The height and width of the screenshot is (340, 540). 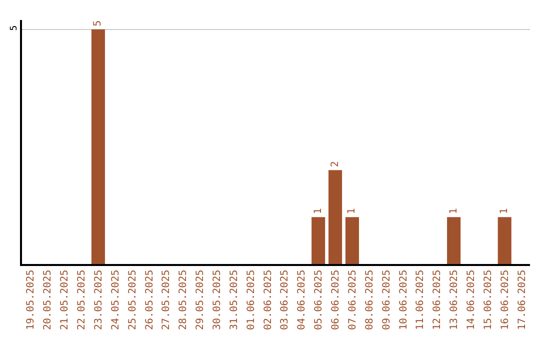 I want to click on x-tick-label: 27.05.2025, so click(x=166, y=300).